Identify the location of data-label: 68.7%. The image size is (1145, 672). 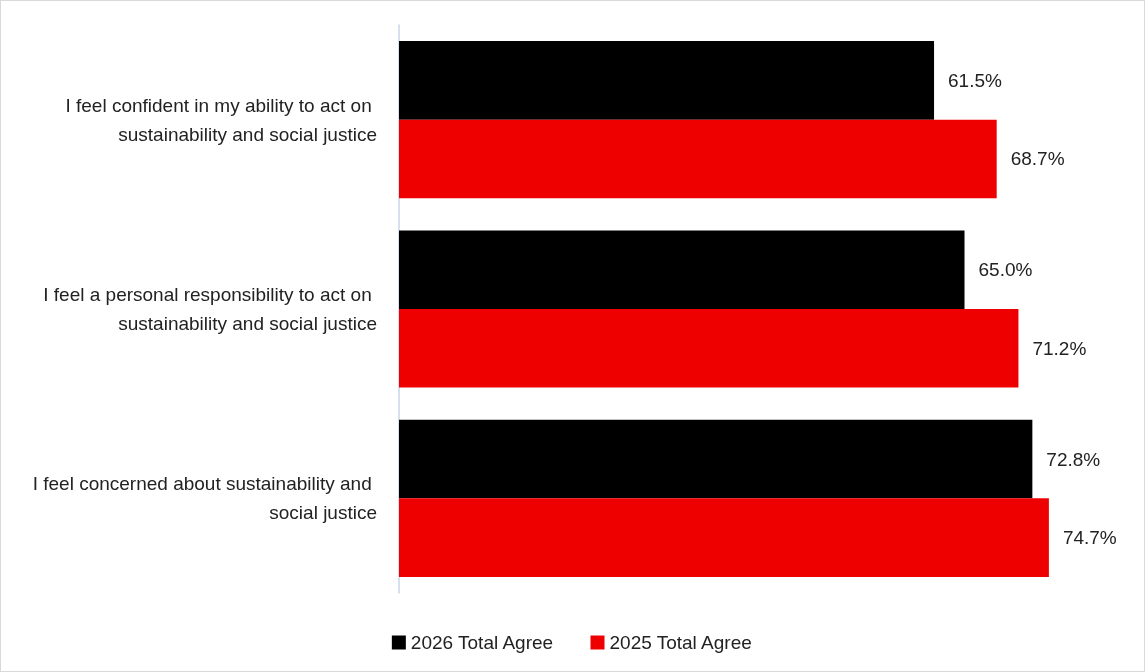
(1037, 159).